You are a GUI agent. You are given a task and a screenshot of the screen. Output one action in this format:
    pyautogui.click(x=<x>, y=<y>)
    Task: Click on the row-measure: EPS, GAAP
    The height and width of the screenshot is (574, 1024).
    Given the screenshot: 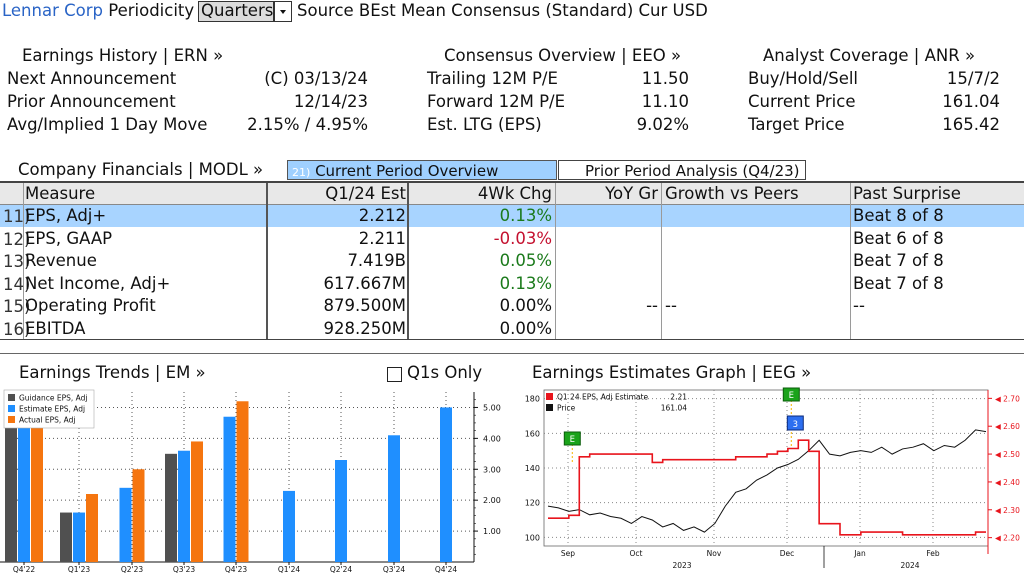 What is the action you would take?
    pyautogui.click(x=69, y=238)
    